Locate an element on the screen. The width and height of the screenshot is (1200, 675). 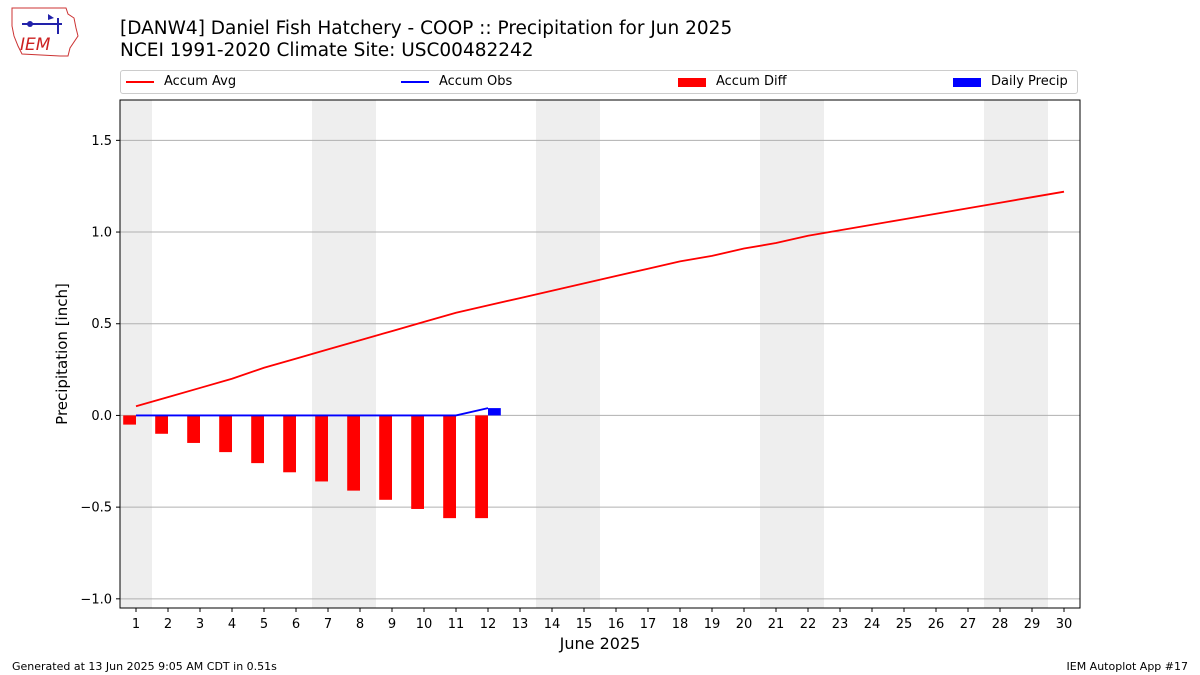
x-axis-label: June 2025 is located at coordinates (600, 643).